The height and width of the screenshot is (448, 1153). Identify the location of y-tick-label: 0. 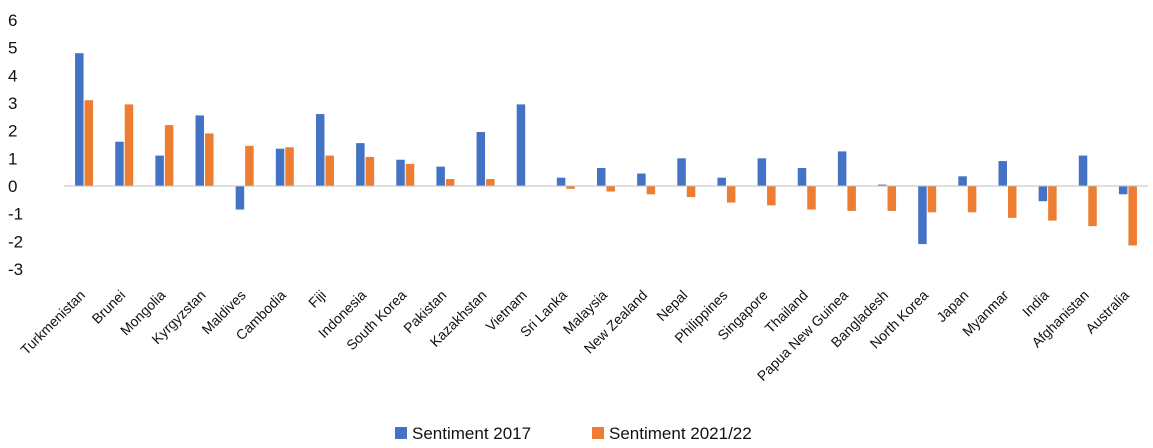
(12, 186).